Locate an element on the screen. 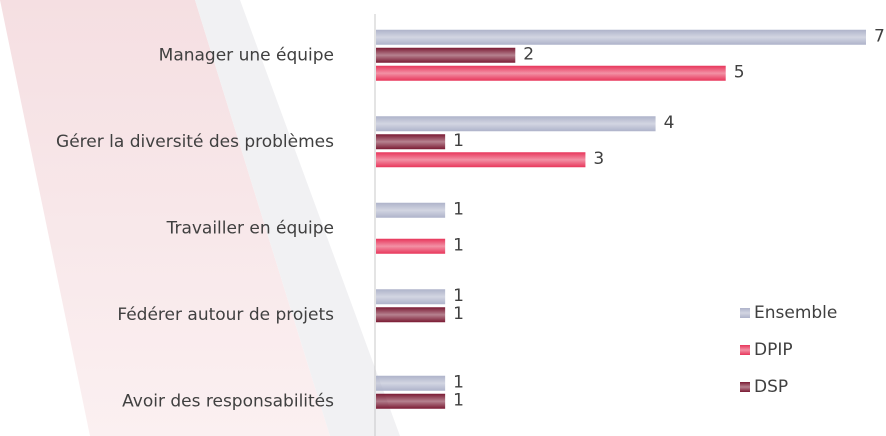 The image size is (886, 436). category-label: Gérer la diversité des problèmes is located at coordinates (195, 142).